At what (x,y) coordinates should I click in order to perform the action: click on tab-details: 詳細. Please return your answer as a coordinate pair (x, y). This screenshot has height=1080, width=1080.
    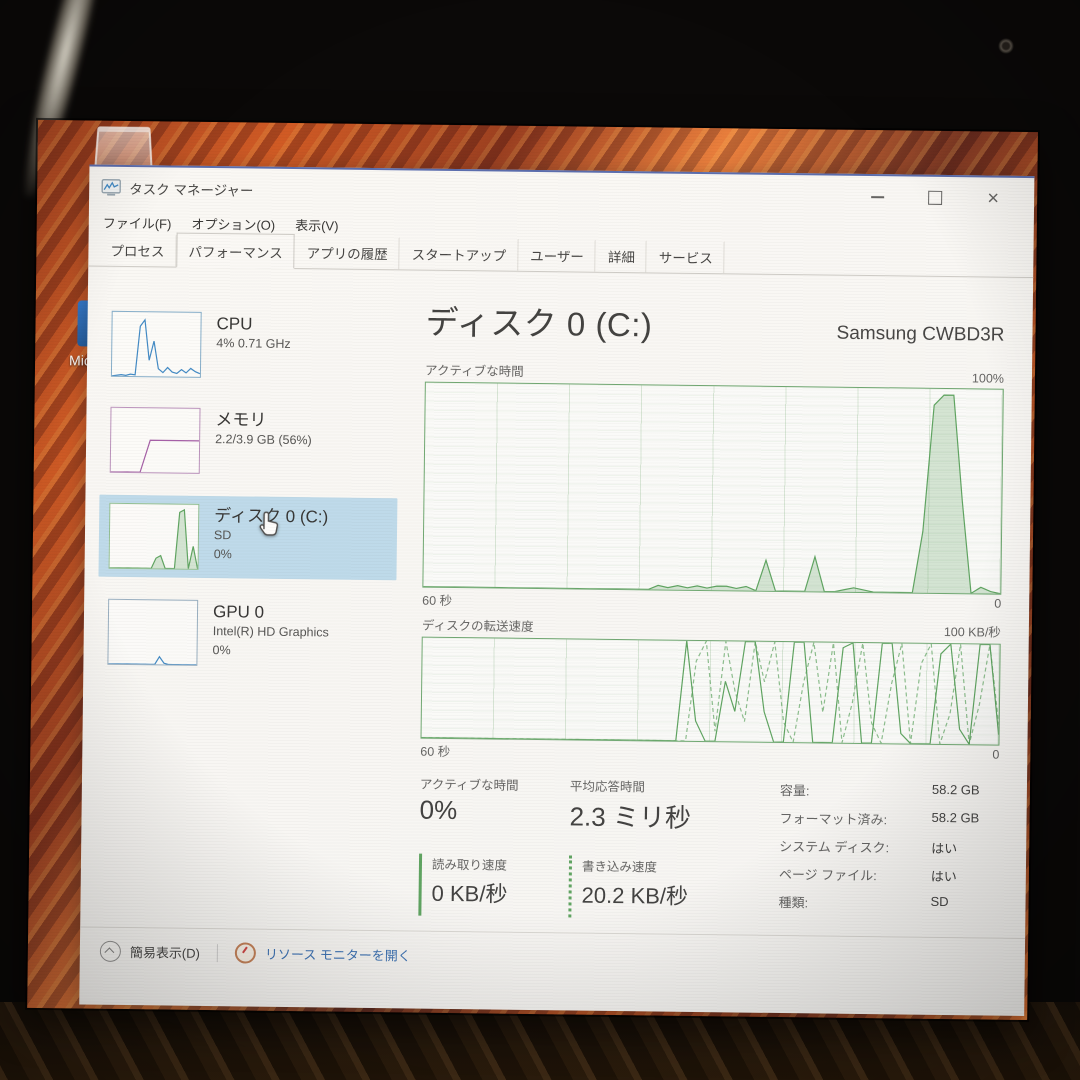
    Looking at the image, I should click on (621, 256).